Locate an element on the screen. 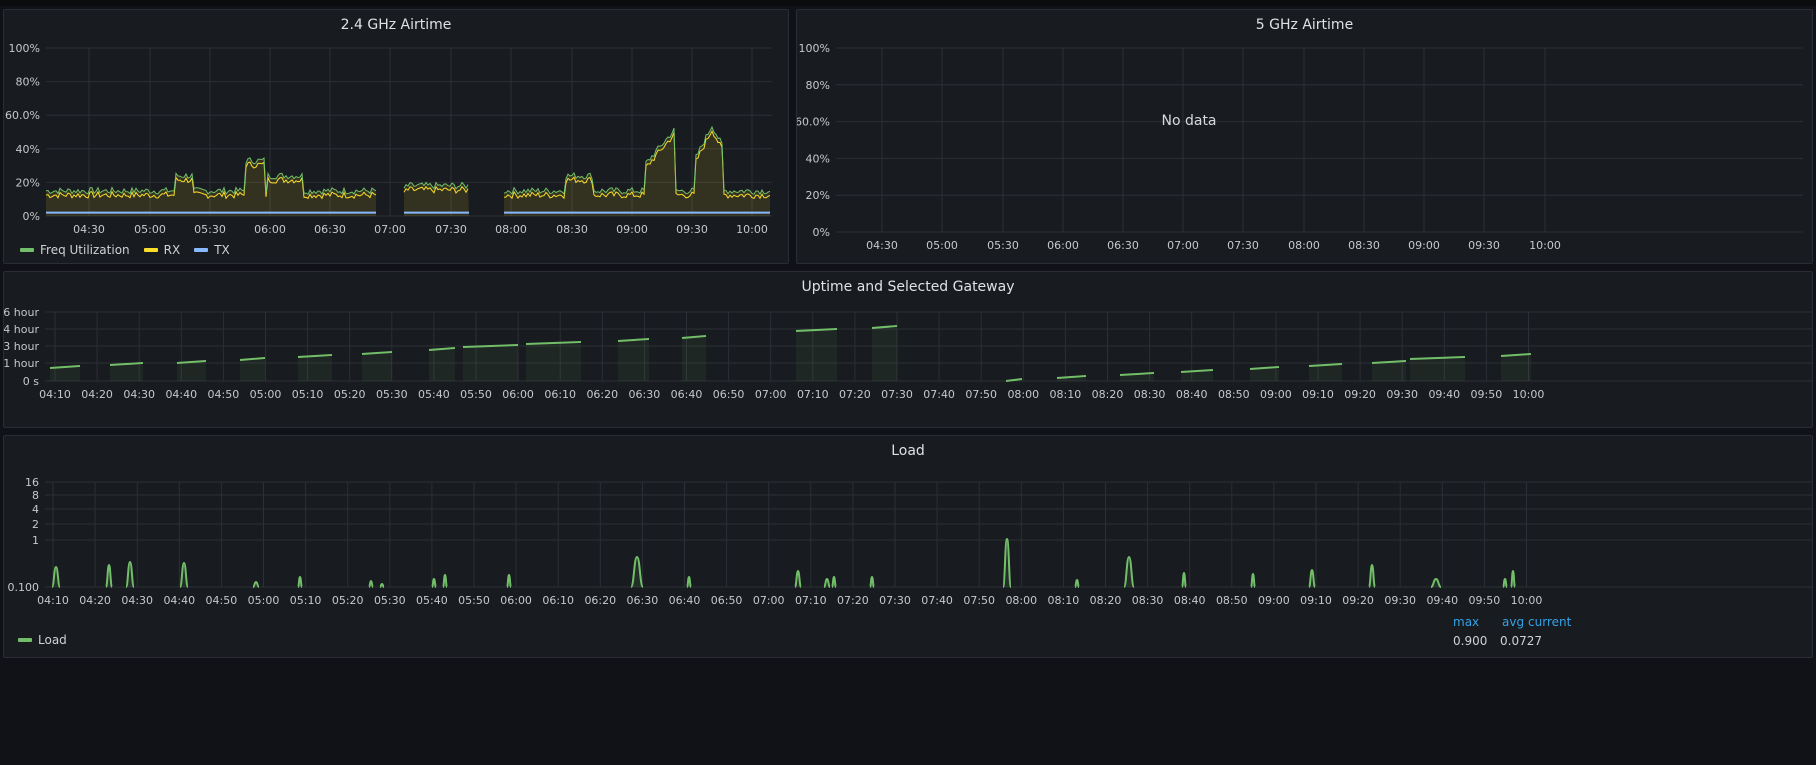  y-tick-label: 80% is located at coordinates (28, 82).